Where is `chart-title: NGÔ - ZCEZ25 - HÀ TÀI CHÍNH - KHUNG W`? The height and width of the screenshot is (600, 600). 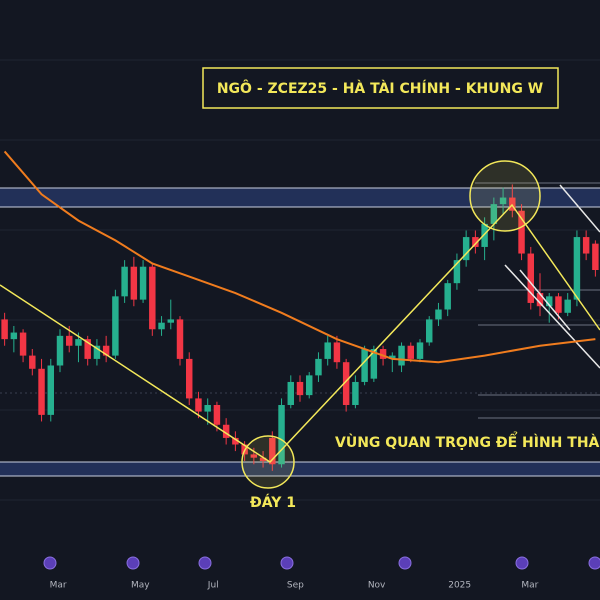
chart-title: NGÔ - ZCEZ25 - HÀ TÀI CHÍNH - KHUNG W is located at coordinates (380, 88).